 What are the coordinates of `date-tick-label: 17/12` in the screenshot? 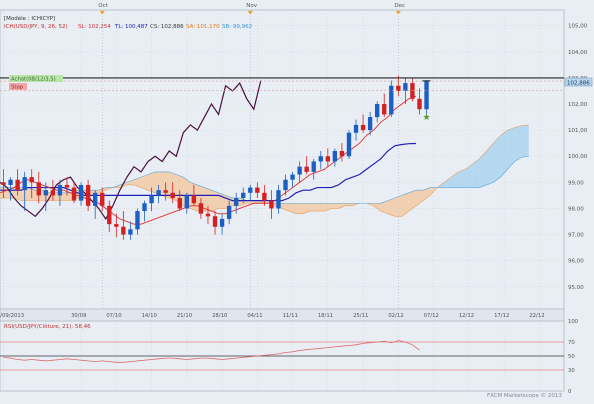 It's located at (501, 316).